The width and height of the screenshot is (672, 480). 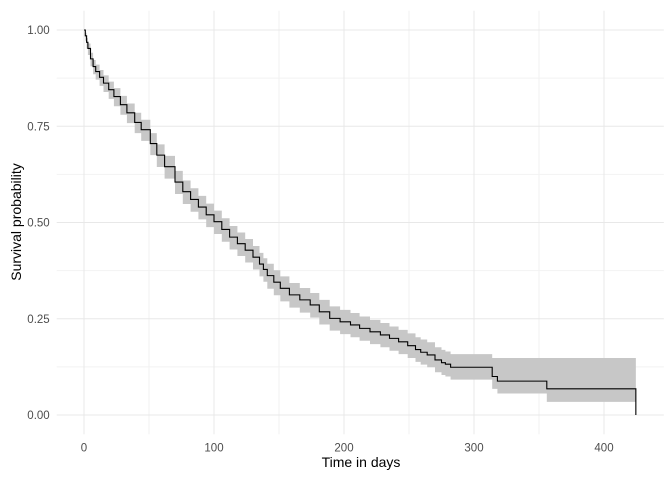 What do you see at coordinates (84, 448) in the screenshot?
I see `x-tick-label: 0` at bounding box center [84, 448].